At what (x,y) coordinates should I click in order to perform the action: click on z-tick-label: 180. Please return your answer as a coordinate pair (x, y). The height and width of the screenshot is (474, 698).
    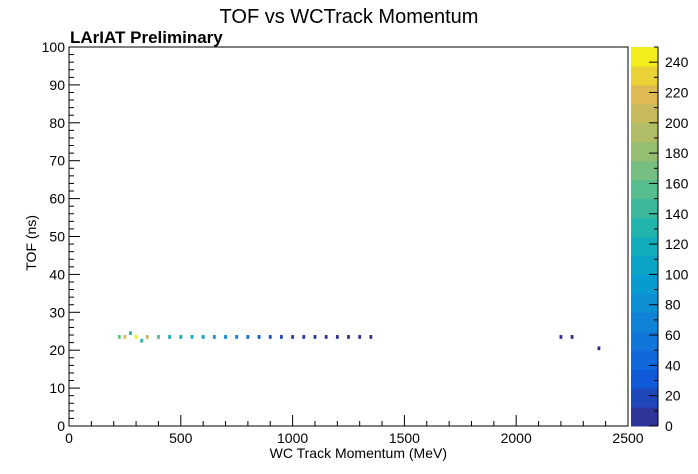
    Looking at the image, I should click on (677, 153).